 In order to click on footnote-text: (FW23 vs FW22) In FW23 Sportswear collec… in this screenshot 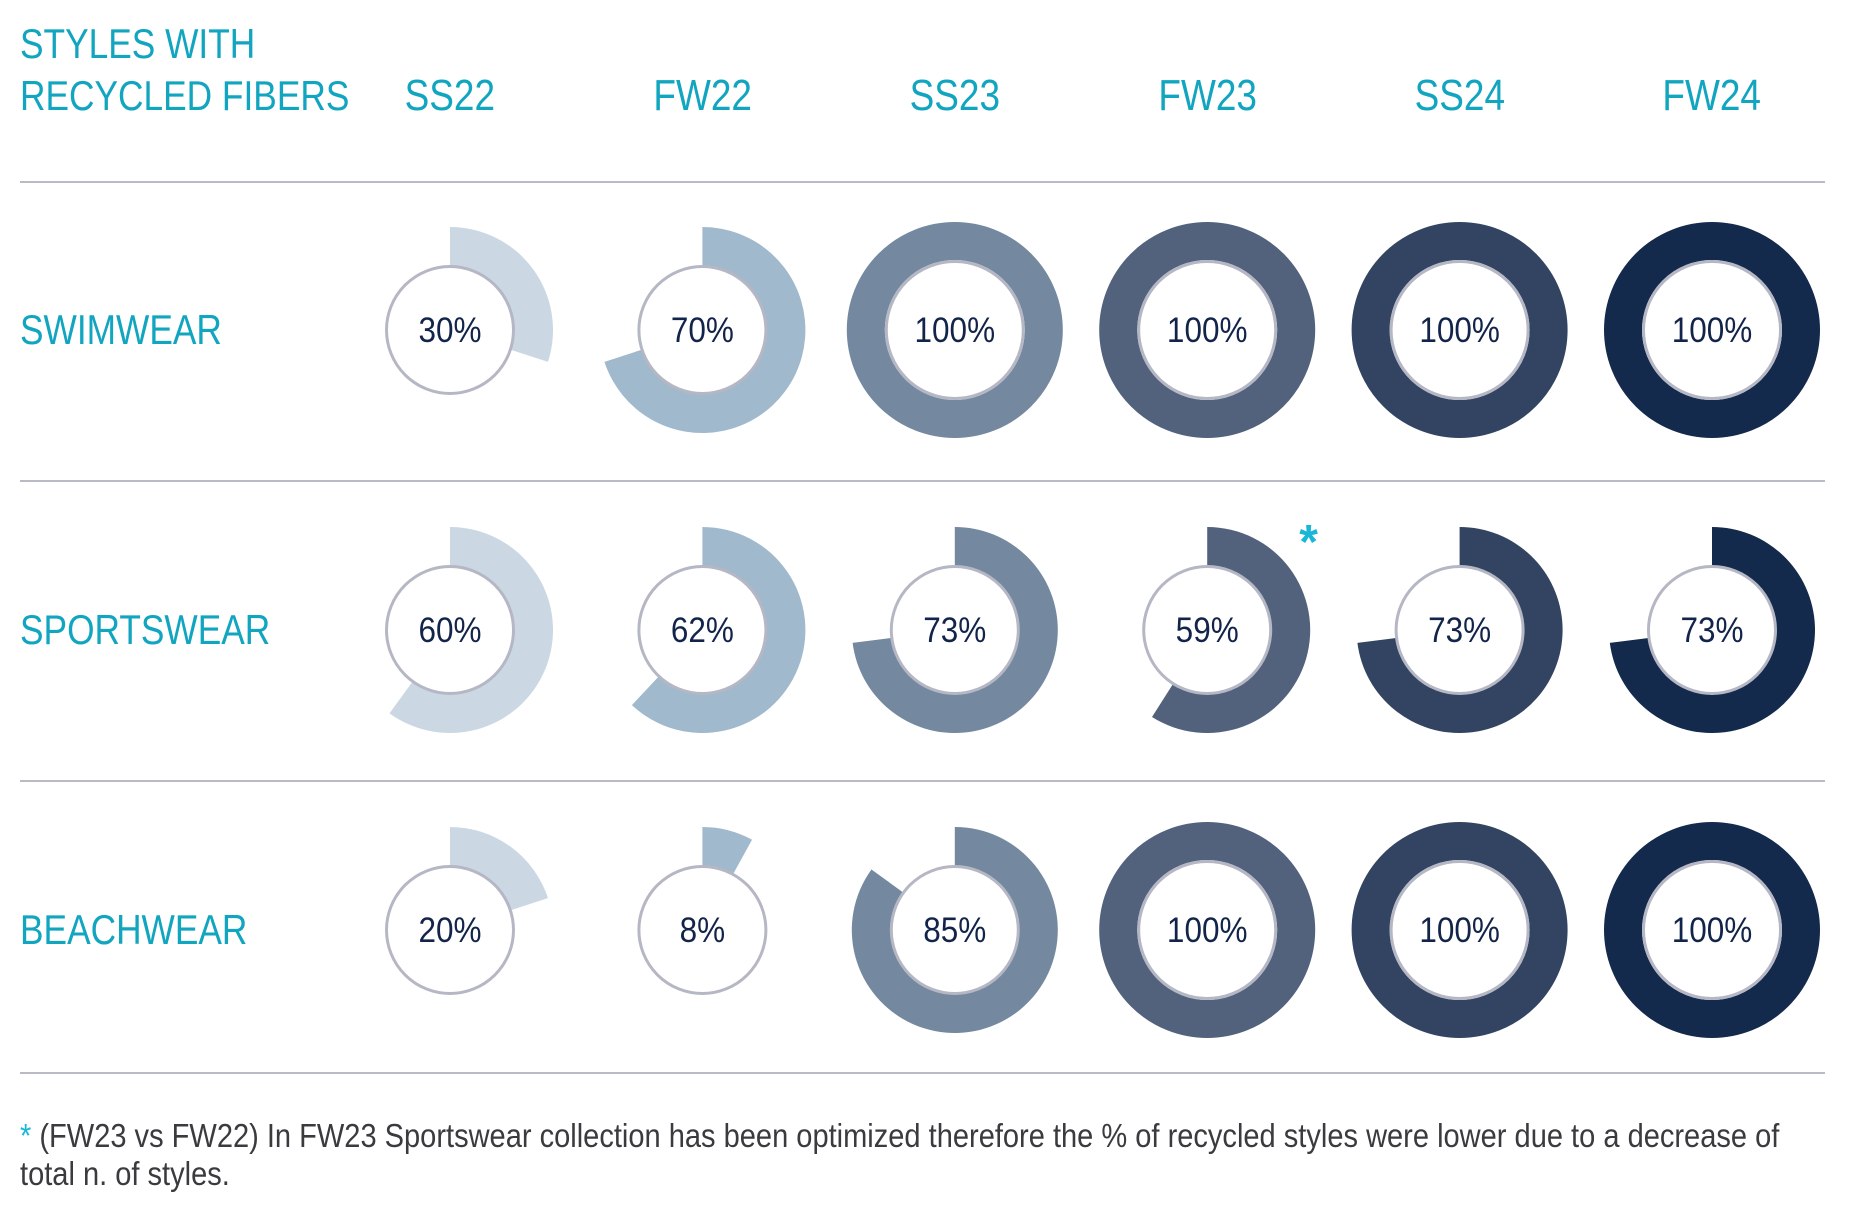, I will do `click(900, 1154)`.